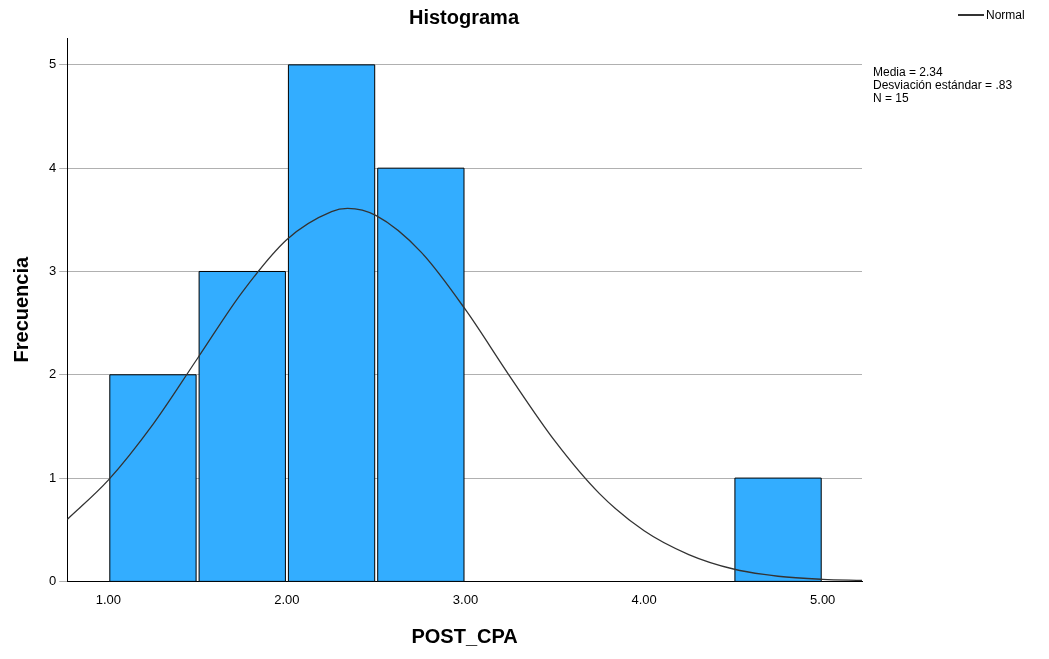  What do you see at coordinates (943, 85) in the screenshot?
I see `text: Desviación estándar = .83` at bounding box center [943, 85].